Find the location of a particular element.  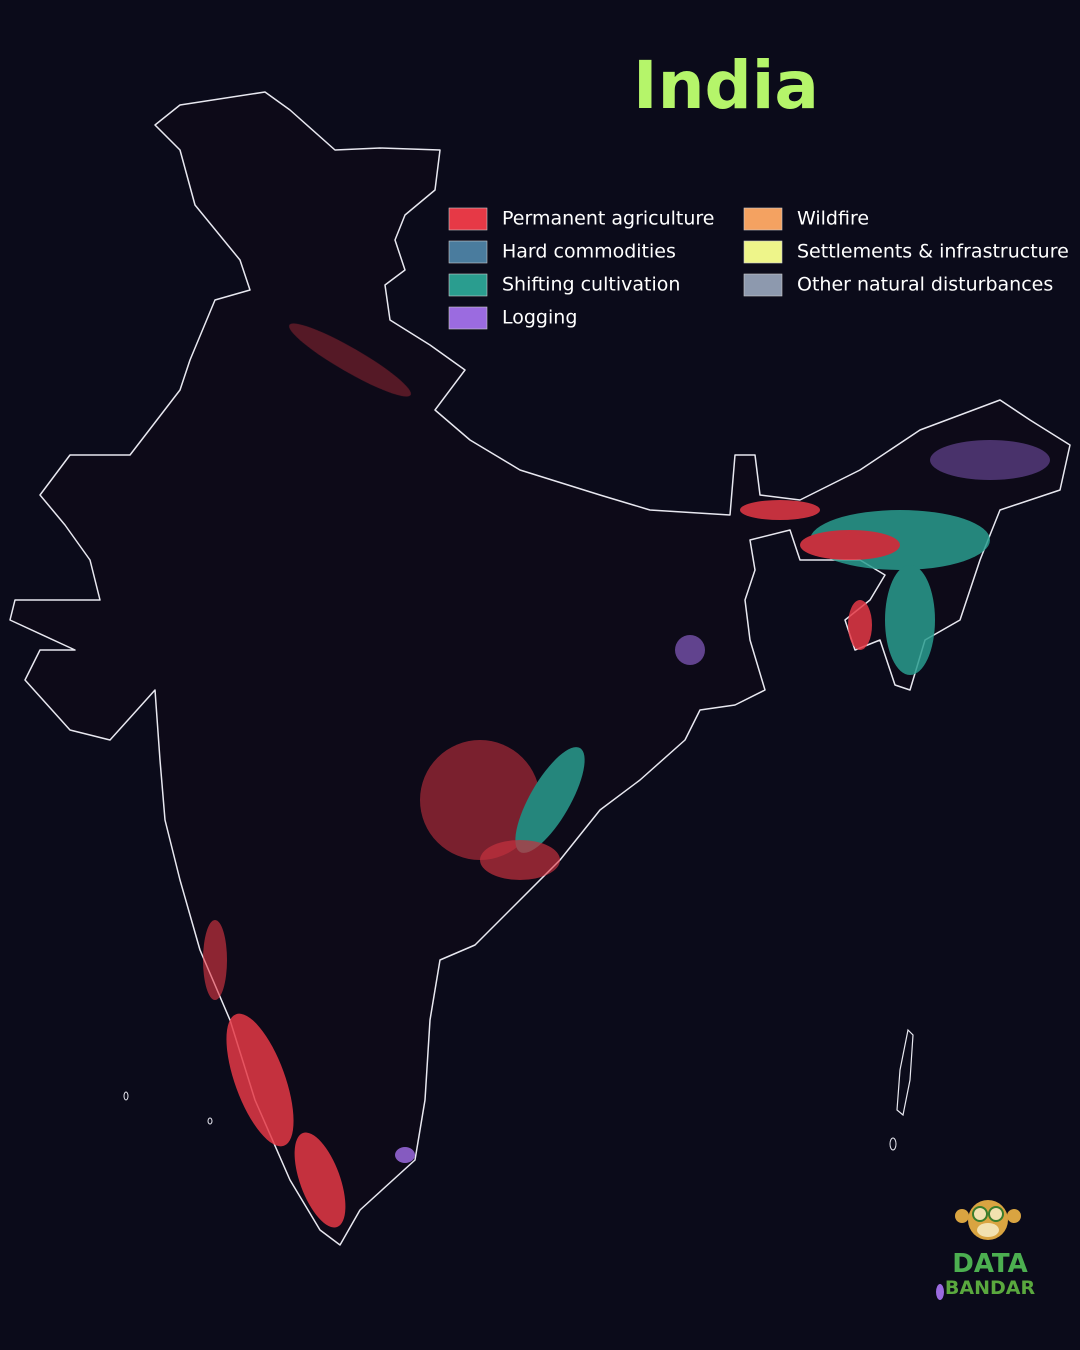

logo-line2: BANDAR is located at coordinates (990, 1288).